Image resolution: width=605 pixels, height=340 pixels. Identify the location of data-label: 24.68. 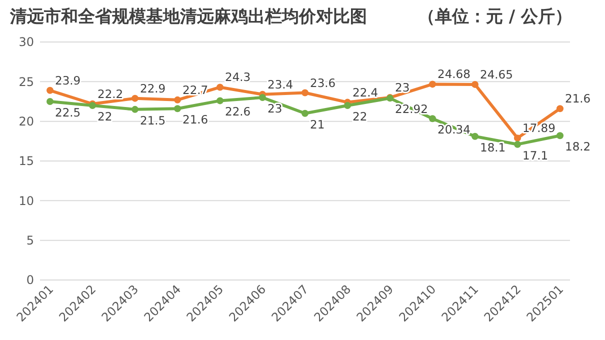
(454, 74).